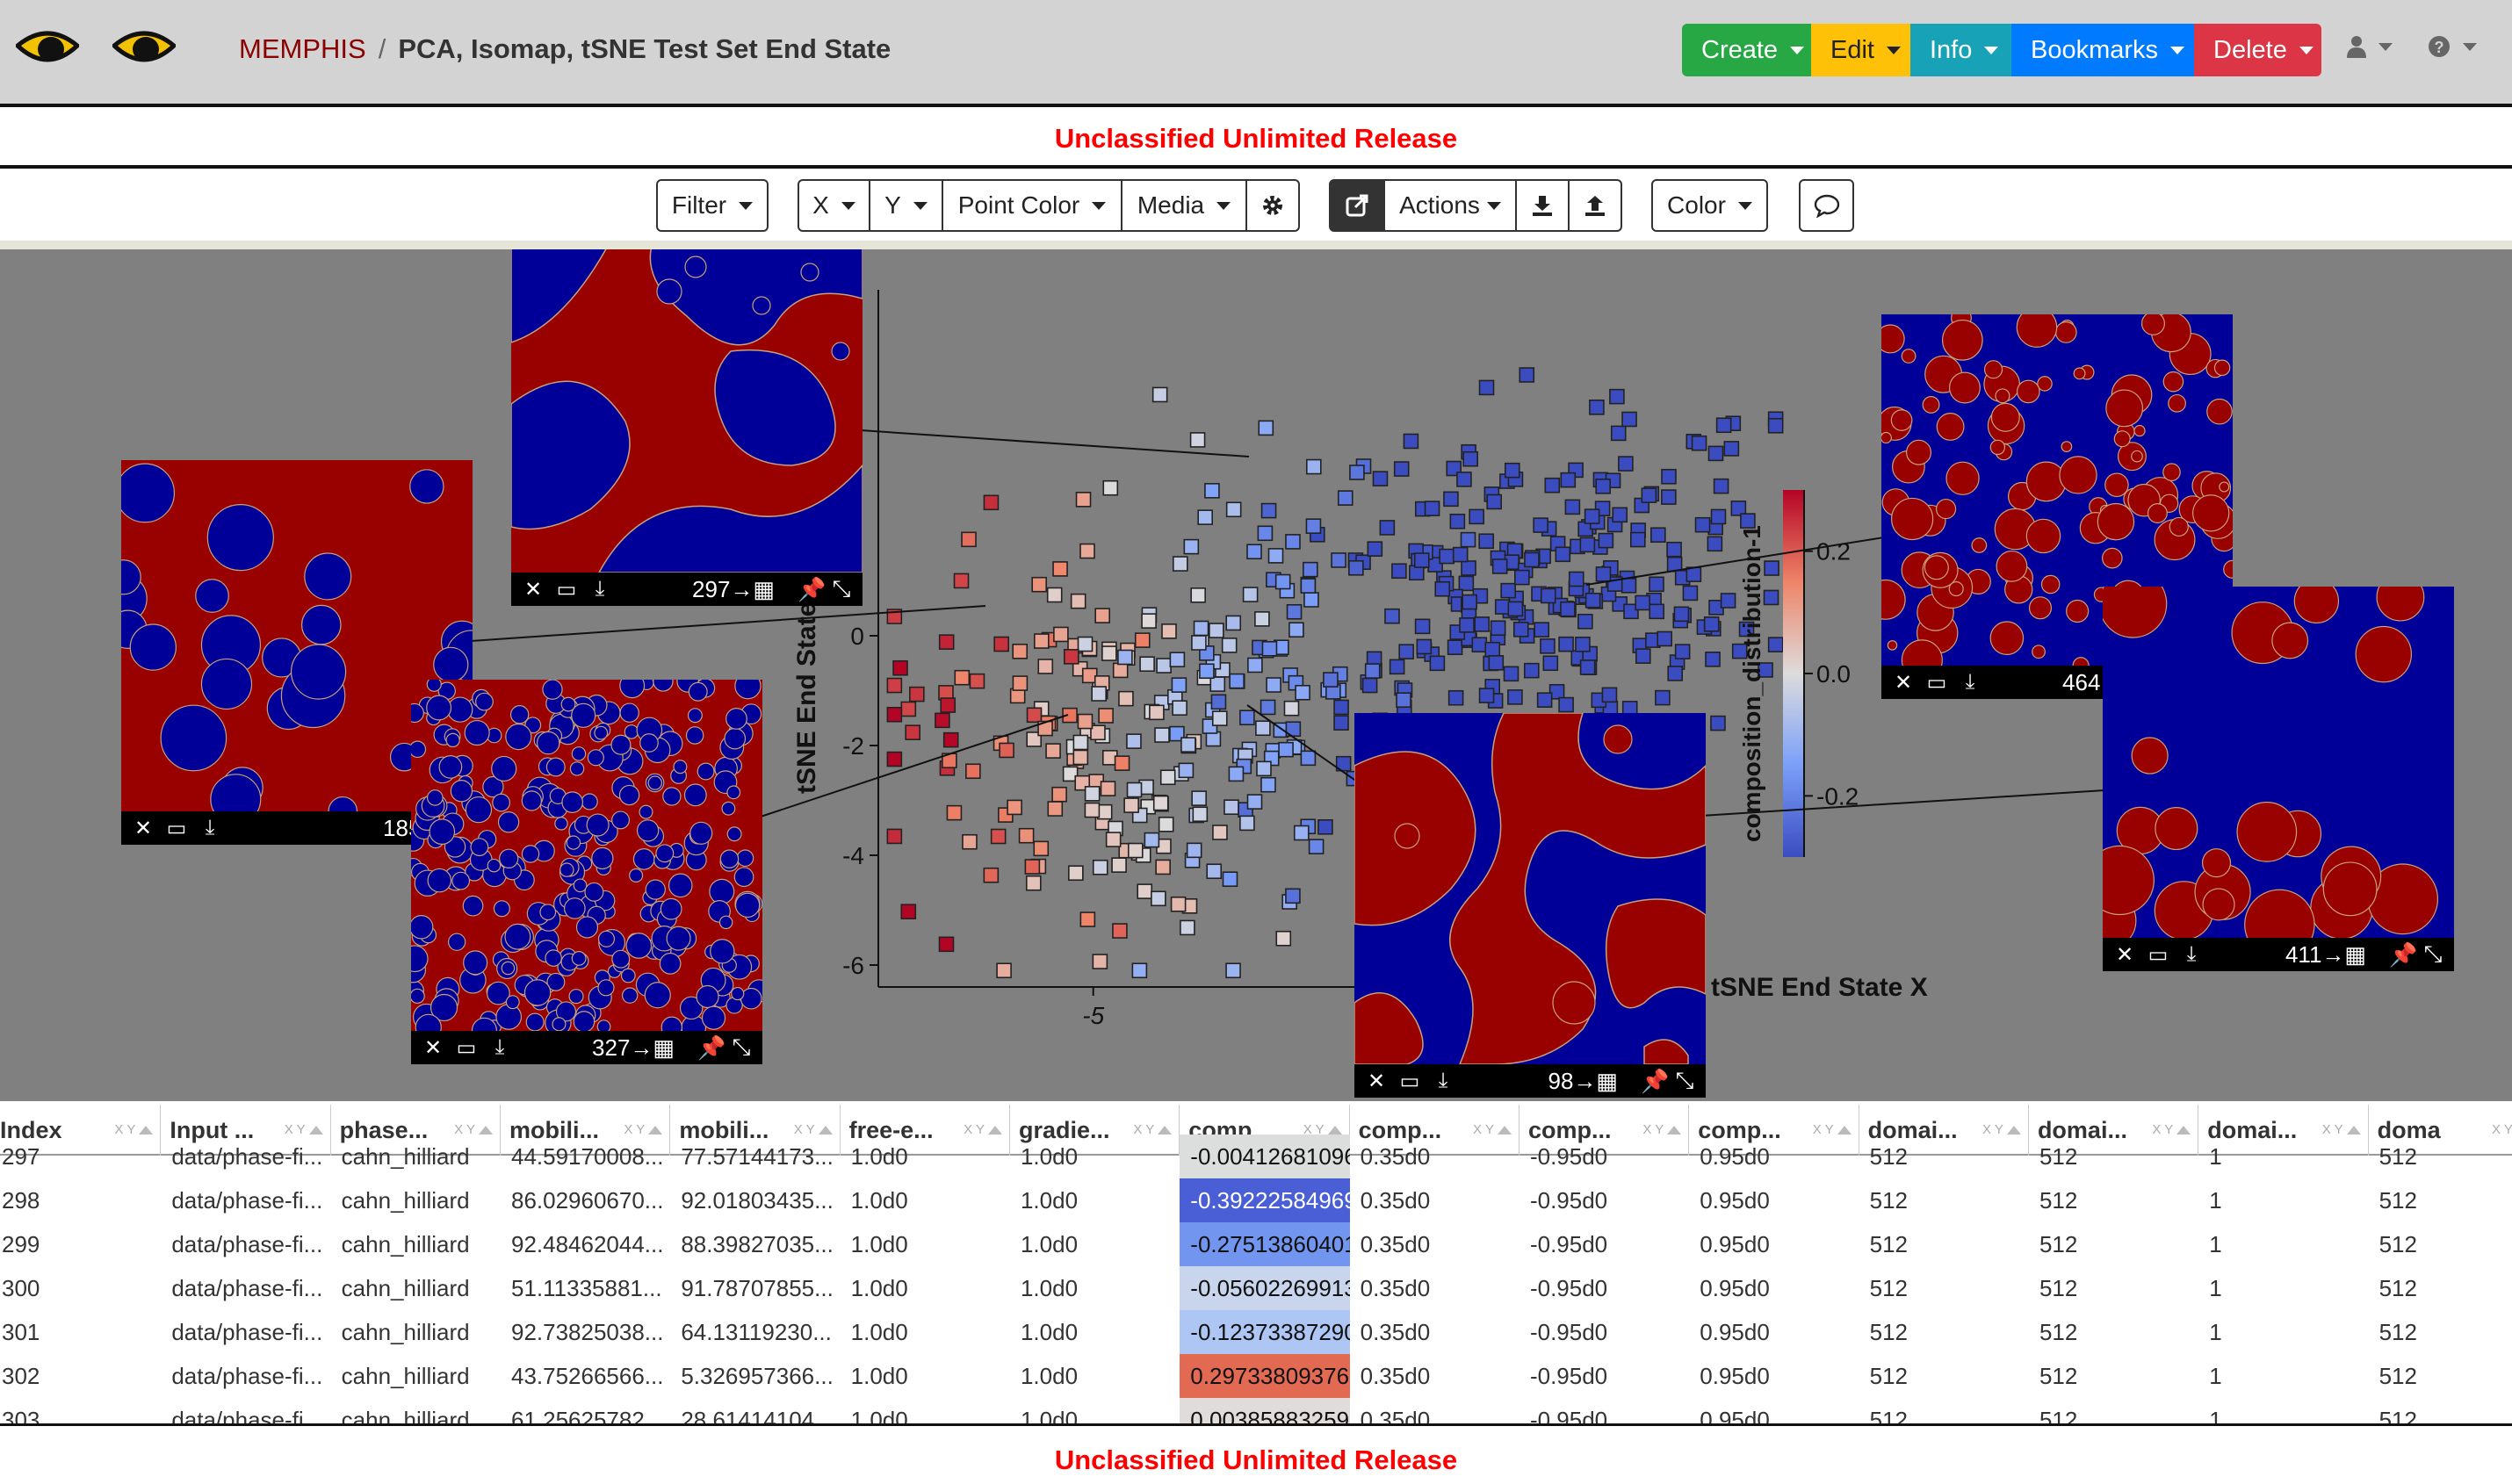 The image size is (2512, 1484). I want to click on column-header: phase... X Y, so click(416, 1130).